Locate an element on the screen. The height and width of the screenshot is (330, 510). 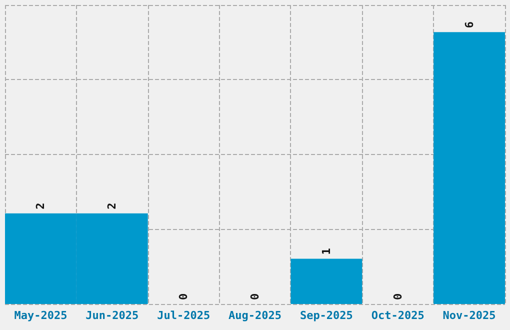
x-tick-label: Nov-2025 is located at coordinates (469, 315).